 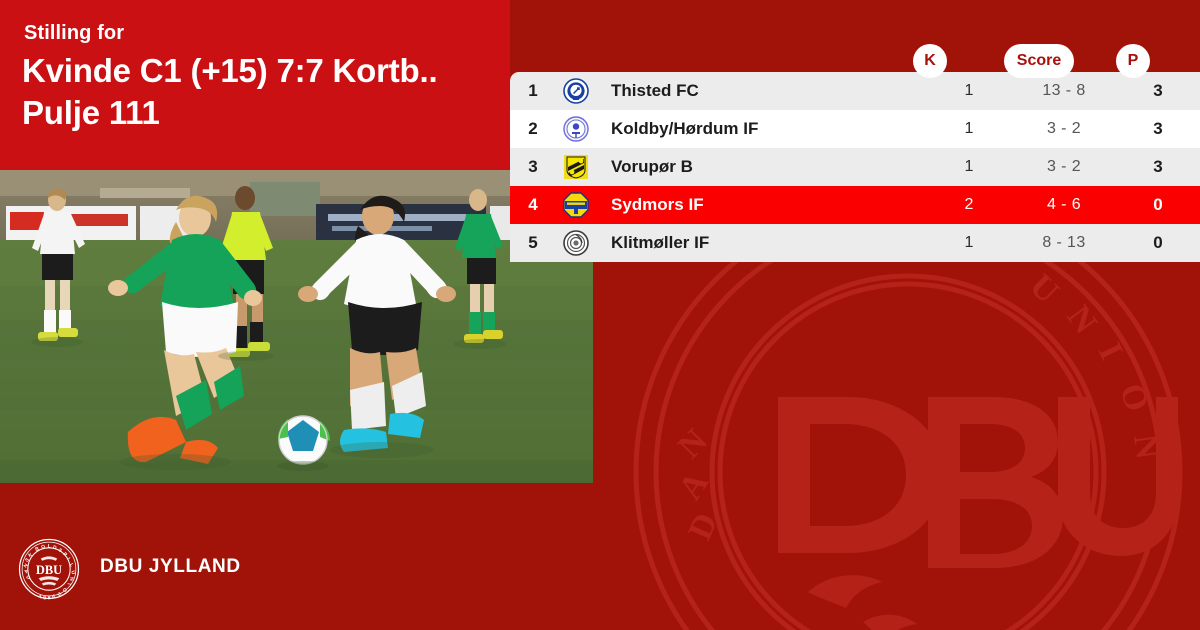 I want to click on table-row-highlighted: 4 Sydmors IF 2 4 - 6 0, so click(x=855, y=205).